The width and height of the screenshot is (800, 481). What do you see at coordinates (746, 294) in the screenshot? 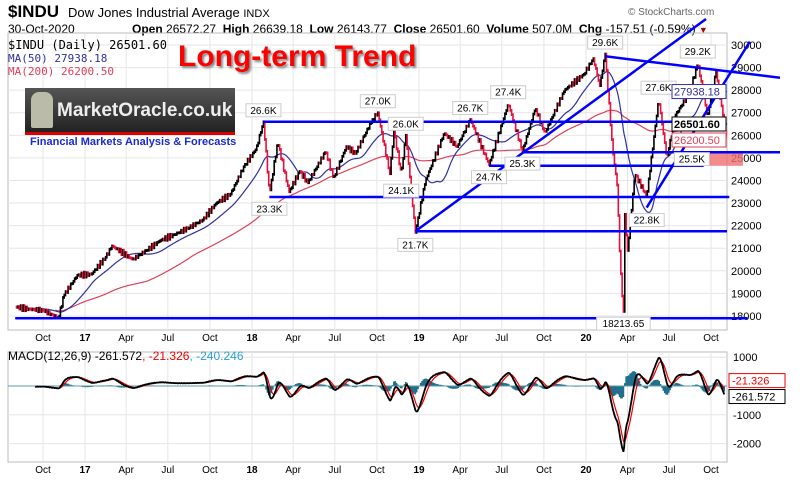
I see `y-tick-label: 19000` at bounding box center [746, 294].